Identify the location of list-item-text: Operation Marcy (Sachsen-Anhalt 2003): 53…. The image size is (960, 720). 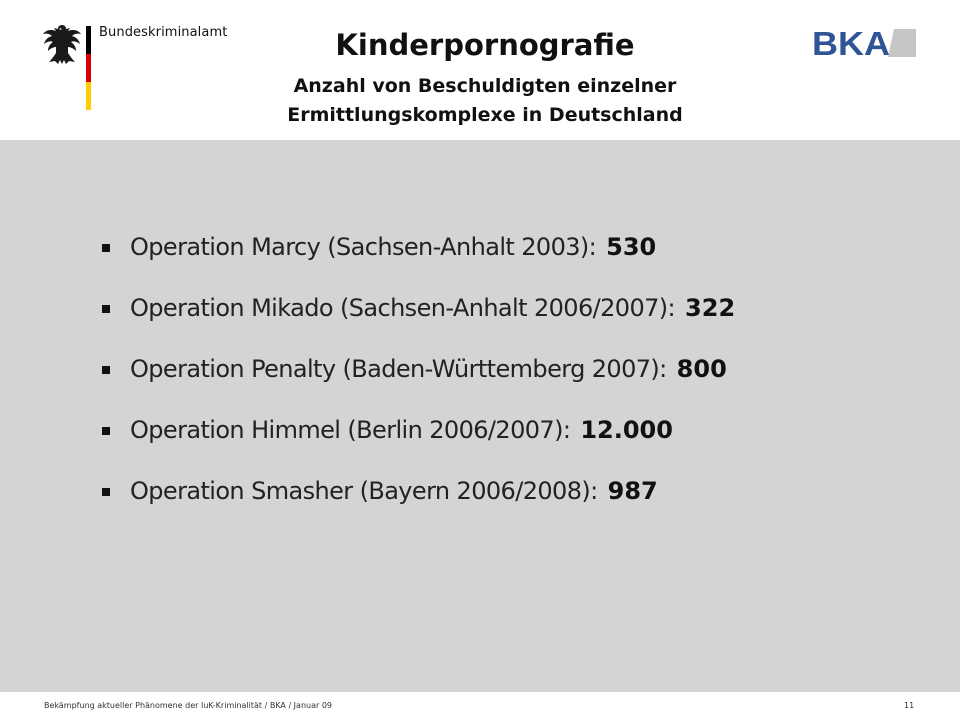
(393, 247).